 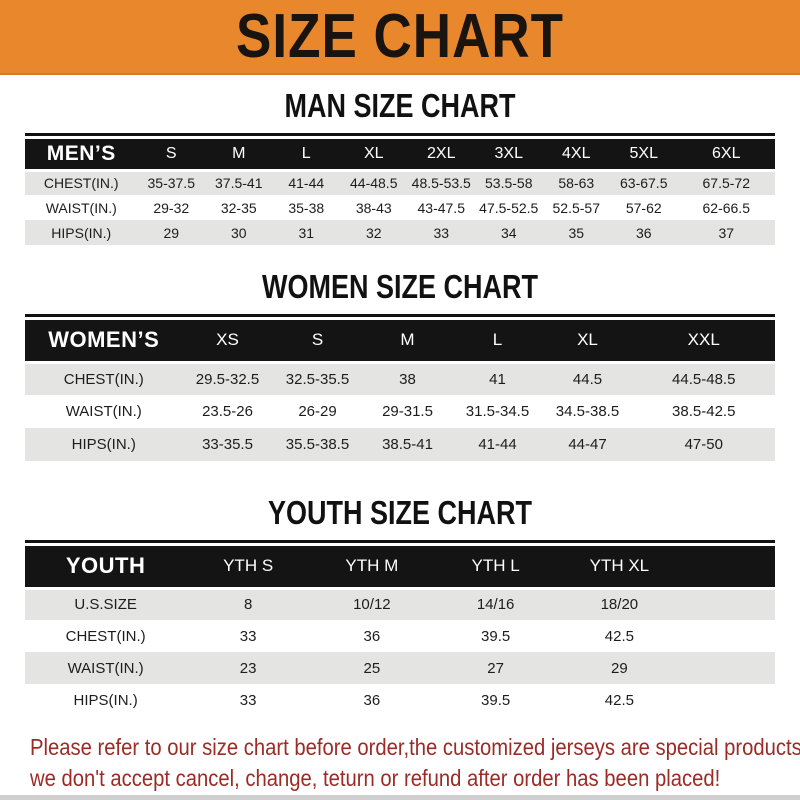 I want to click on size-value-cell: 48.5-53.5, so click(x=441, y=183).